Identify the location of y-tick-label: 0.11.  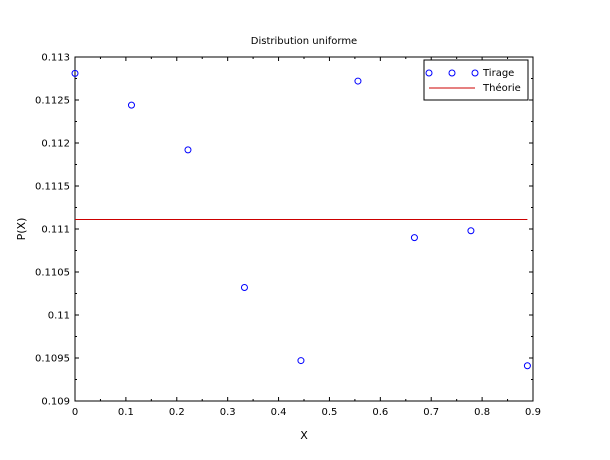
(59, 316).